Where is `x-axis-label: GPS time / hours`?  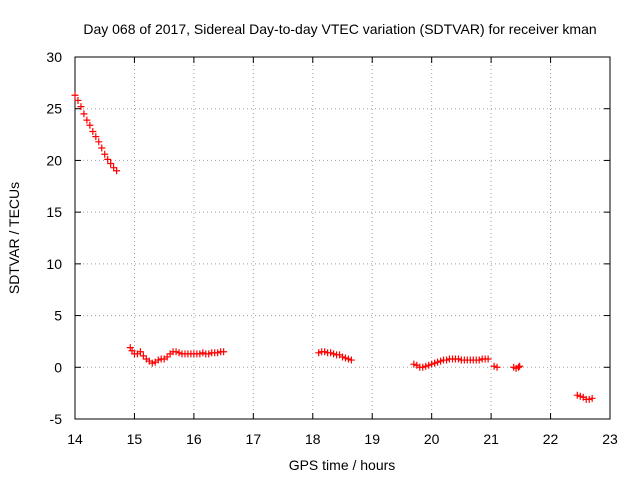
x-axis-label: GPS time / hours is located at coordinates (342, 465).